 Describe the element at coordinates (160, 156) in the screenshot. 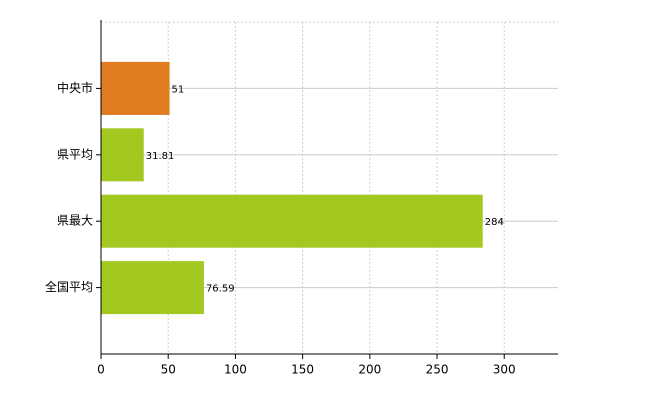

I see `value-label: 31.81` at that location.